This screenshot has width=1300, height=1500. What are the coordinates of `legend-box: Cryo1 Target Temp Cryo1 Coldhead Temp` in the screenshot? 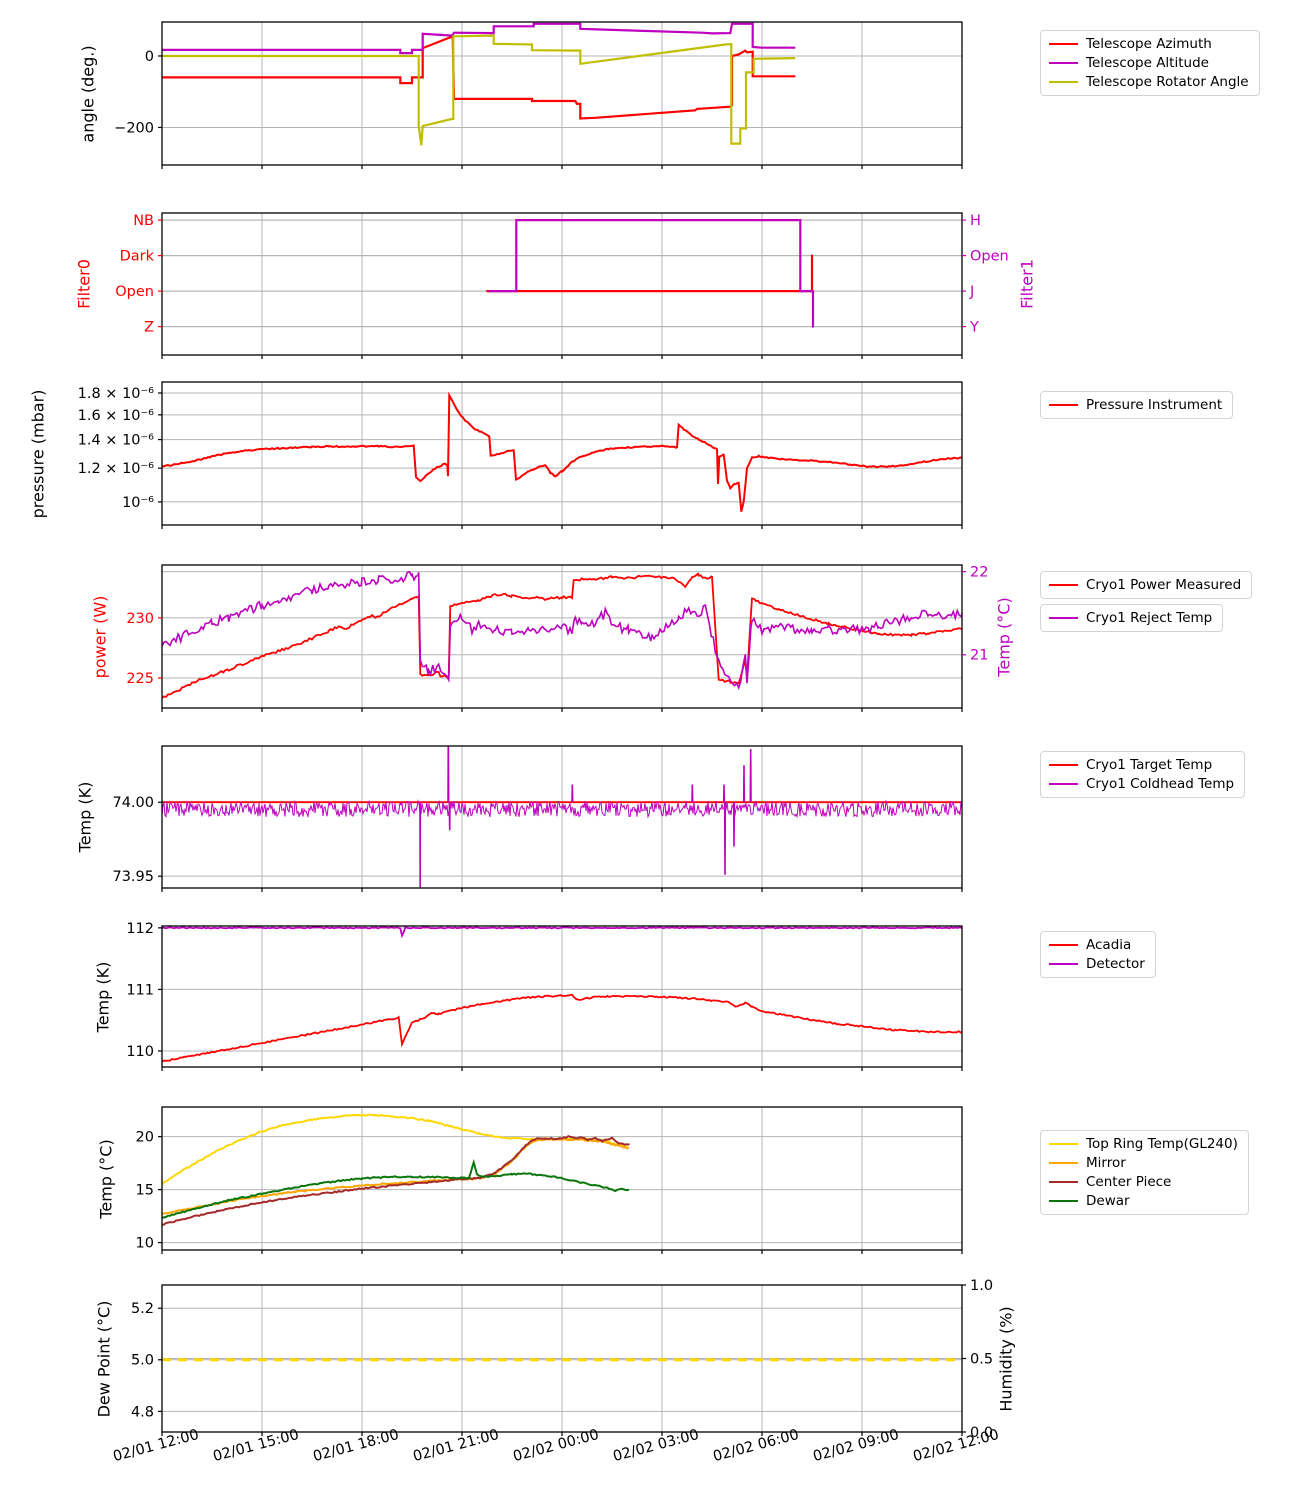 It's located at (1143, 774).